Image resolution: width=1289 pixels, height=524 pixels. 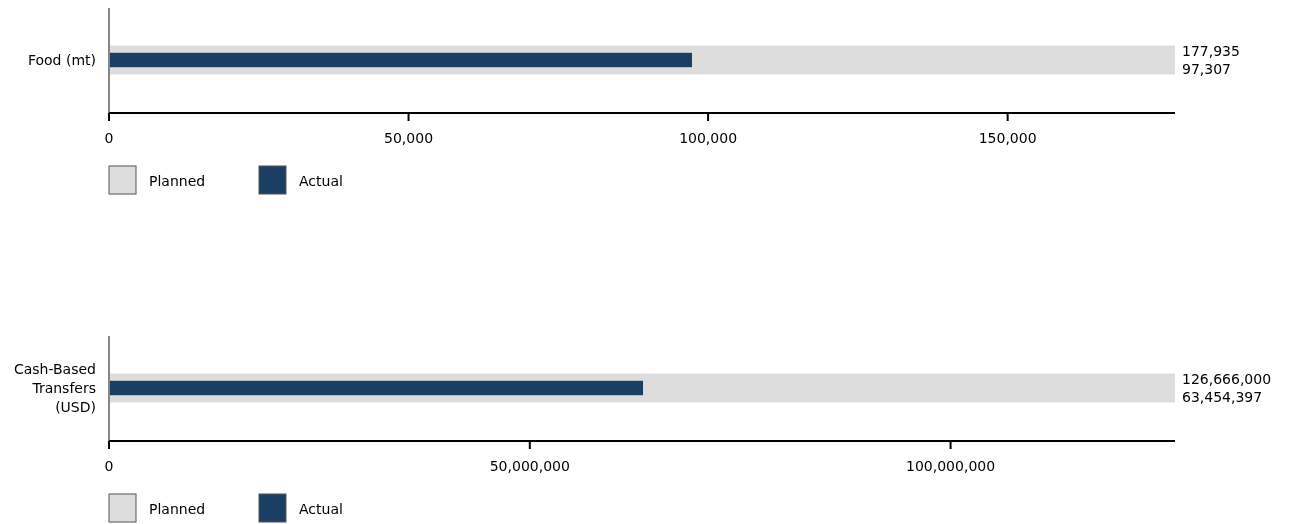 What do you see at coordinates (409, 138) in the screenshot?
I see `x-tick-label: 50,000` at bounding box center [409, 138].